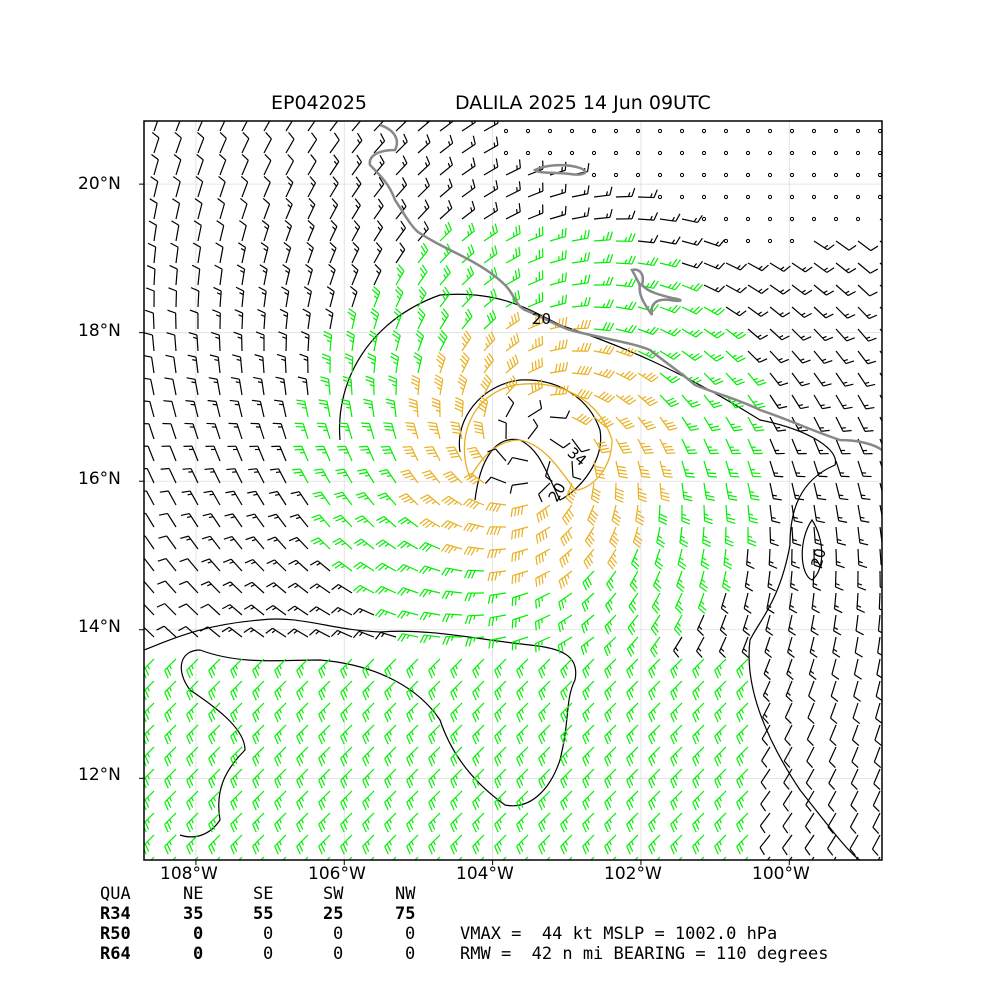 The height and width of the screenshot is (1000, 1000). Describe the element at coordinates (405, 894) in the screenshot. I see `table-header-nw: NW` at that location.